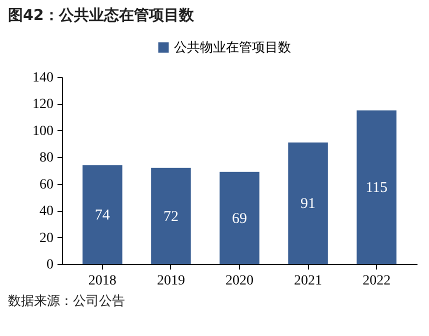 This screenshot has height=336, width=429. Describe the element at coordinates (170, 281) in the screenshot. I see `x-tick-label: 2019` at that location.